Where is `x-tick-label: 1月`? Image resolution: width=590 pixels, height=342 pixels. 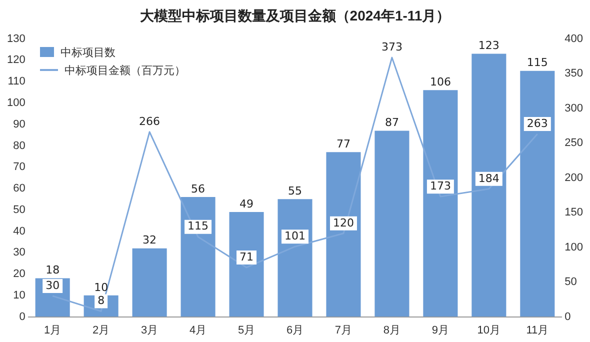 x-tick-label: 1月 is located at coordinates (53, 330).